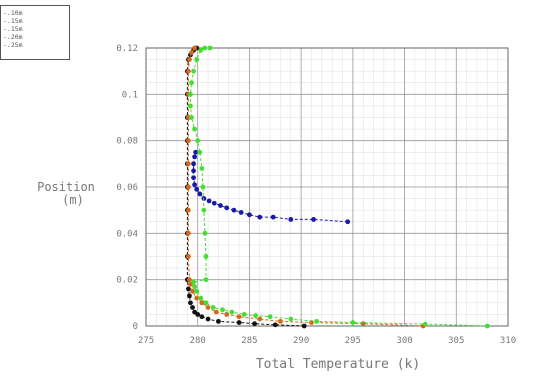  What do you see at coordinates (66, 187) in the screenshot?
I see `y-axis-label-line1: Position` at bounding box center [66, 187].